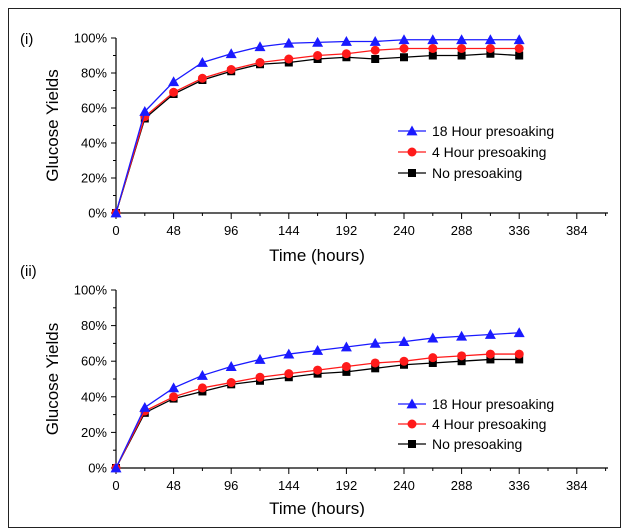 The image size is (629, 528). I want to click on x-tick-label: 240, so click(404, 230).